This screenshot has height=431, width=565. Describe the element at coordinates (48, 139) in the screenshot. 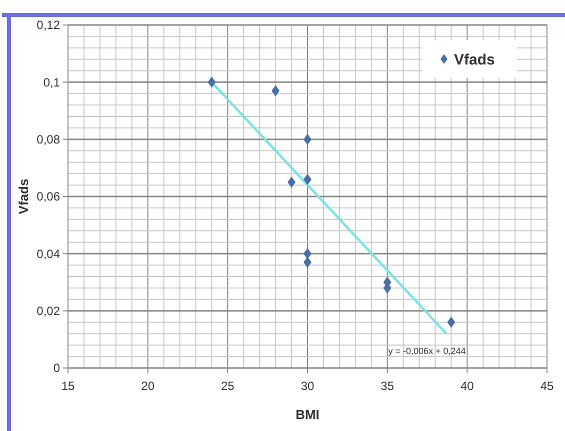

I see `y-tick-label: 0,08` at that location.